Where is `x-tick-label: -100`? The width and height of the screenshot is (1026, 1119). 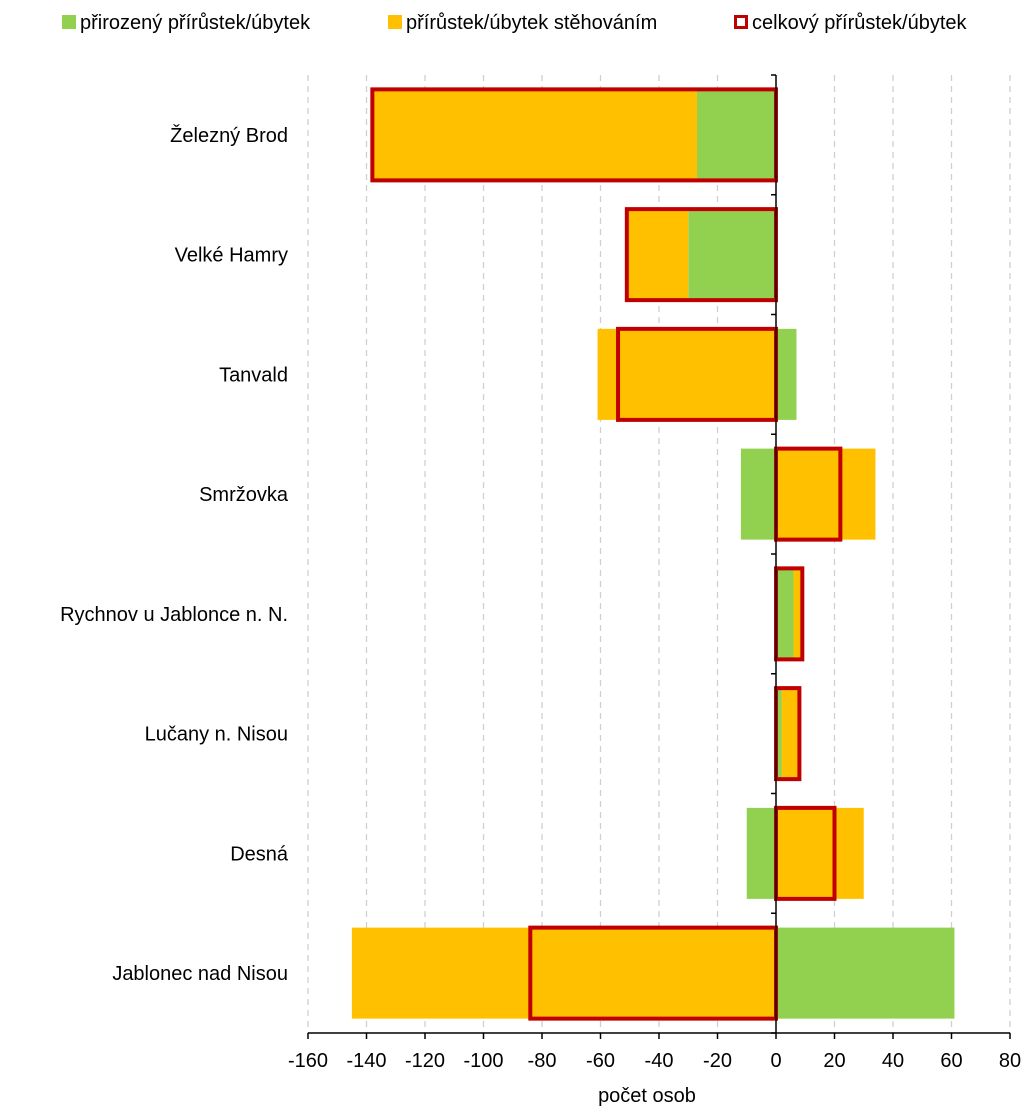 x-tick-label: -100 is located at coordinates (483, 1061).